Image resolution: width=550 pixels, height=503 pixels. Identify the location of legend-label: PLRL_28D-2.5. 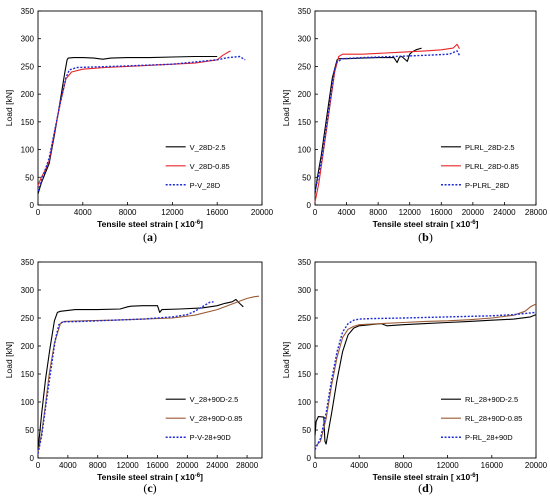
(490, 147).